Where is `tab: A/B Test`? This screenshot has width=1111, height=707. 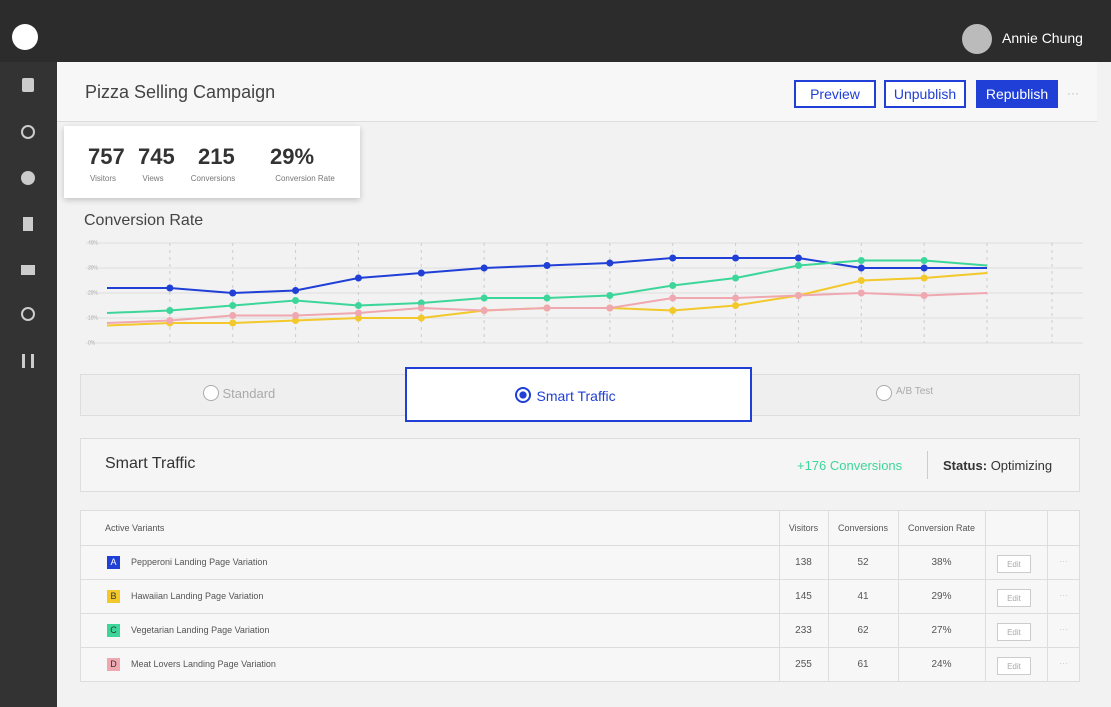 tab: A/B Test is located at coordinates (916, 395).